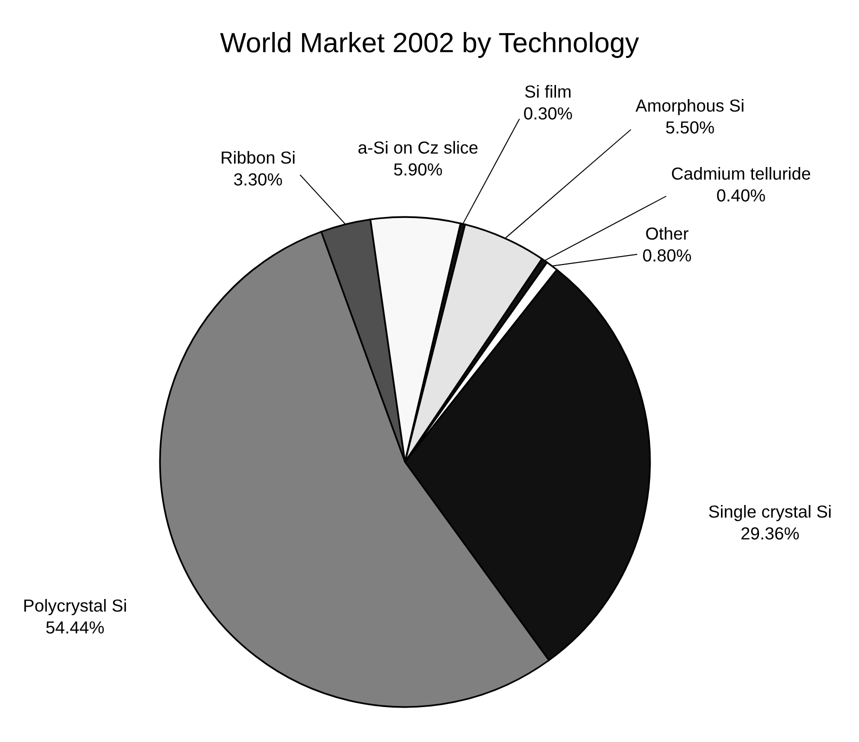 This screenshot has height=742, width=859. I want to click on slice-label: Si film, so click(547, 91).